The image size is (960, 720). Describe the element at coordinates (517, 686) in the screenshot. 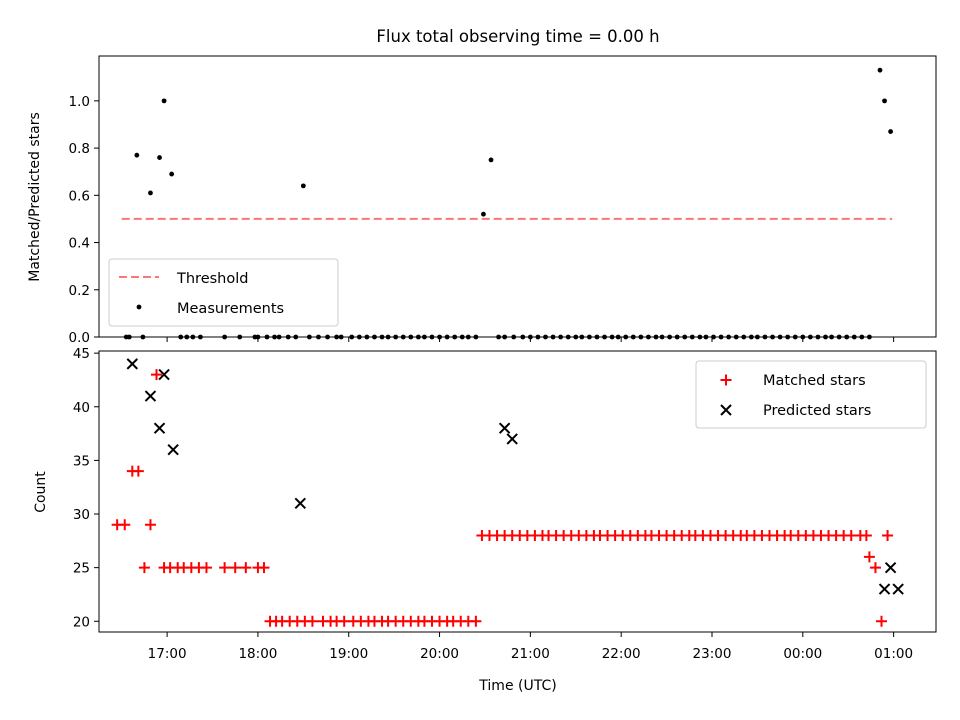

I see `x-axis-label: Time (UTC)` at that location.